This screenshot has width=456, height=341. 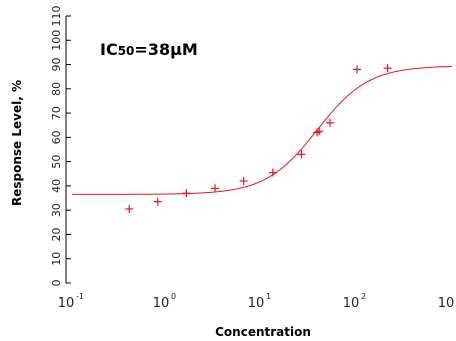 What do you see at coordinates (56, 89) in the screenshot?
I see `y-tick-label: 80` at bounding box center [56, 89].